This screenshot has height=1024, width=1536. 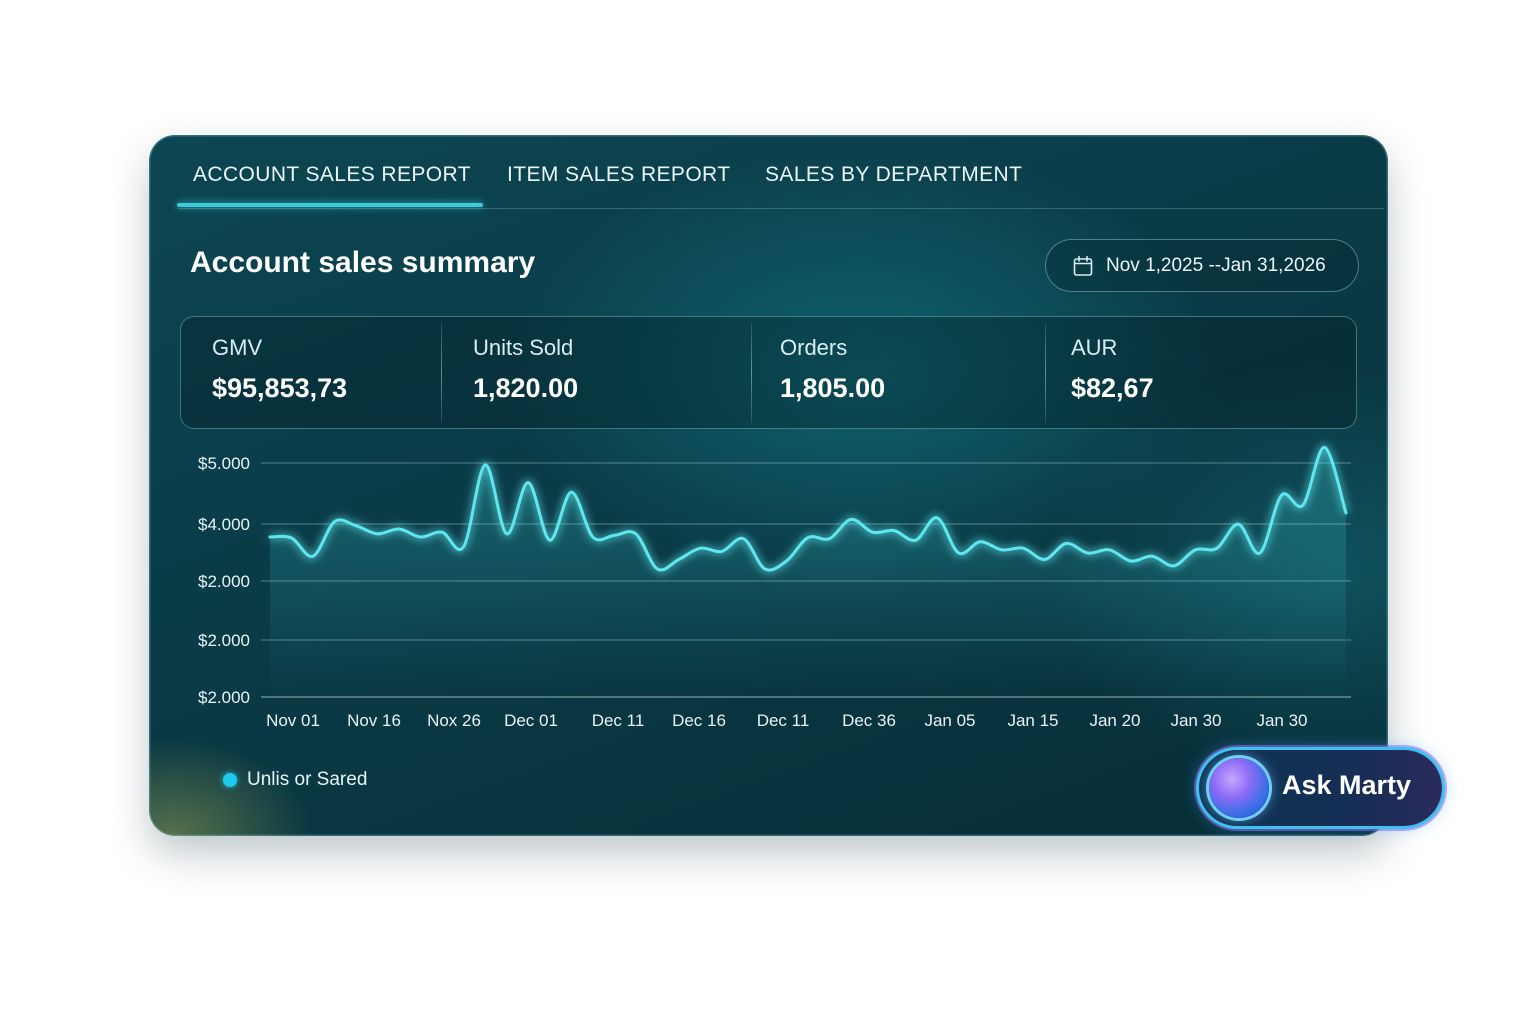 What do you see at coordinates (1083, 265) in the screenshot?
I see `calendar-icon` at bounding box center [1083, 265].